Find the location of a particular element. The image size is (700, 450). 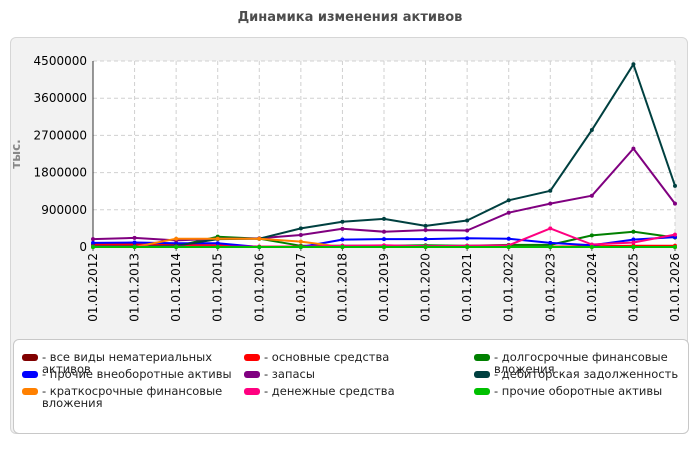

legend-item: - запасы is located at coordinates (279, 374).